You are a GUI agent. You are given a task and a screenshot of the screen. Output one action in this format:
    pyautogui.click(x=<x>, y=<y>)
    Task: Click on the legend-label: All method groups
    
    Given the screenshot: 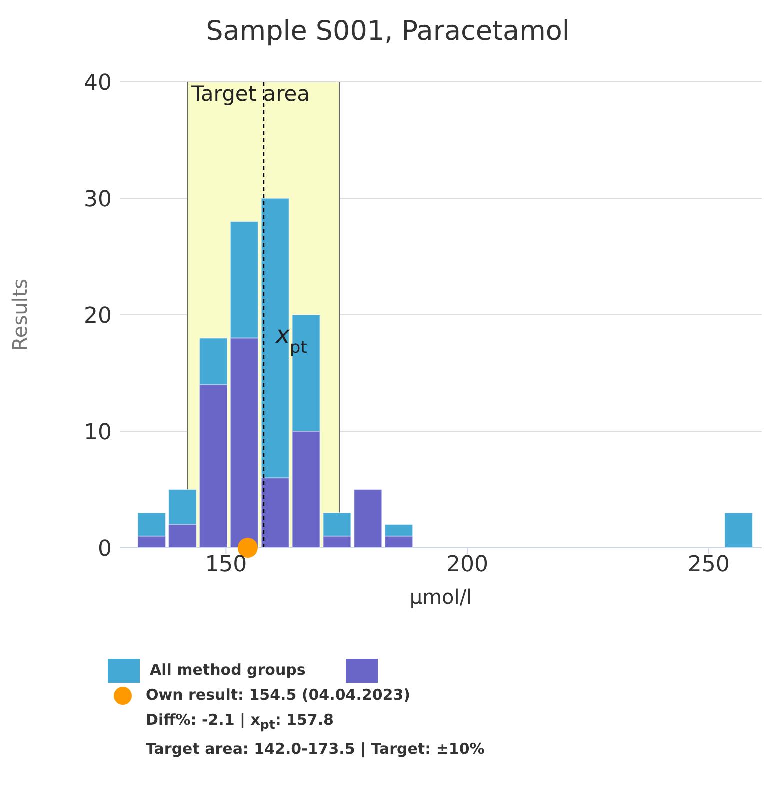 What is the action you would take?
    pyautogui.click(x=227, y=670)
    